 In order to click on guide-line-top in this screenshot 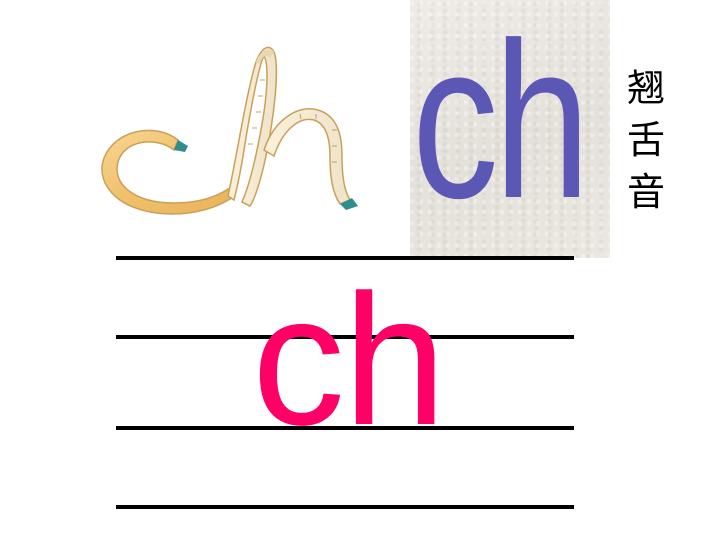, I will do `click(345, 258)`.